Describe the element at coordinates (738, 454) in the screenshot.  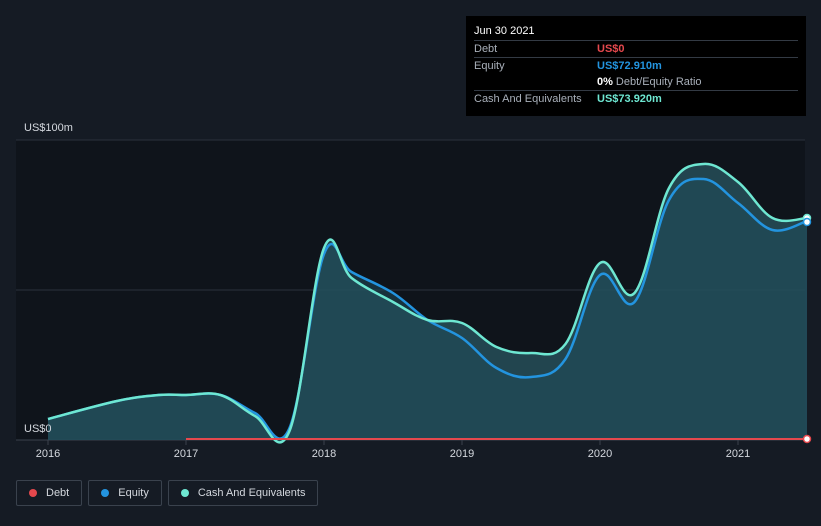
I see `x-tick-label: 2021` at that location.